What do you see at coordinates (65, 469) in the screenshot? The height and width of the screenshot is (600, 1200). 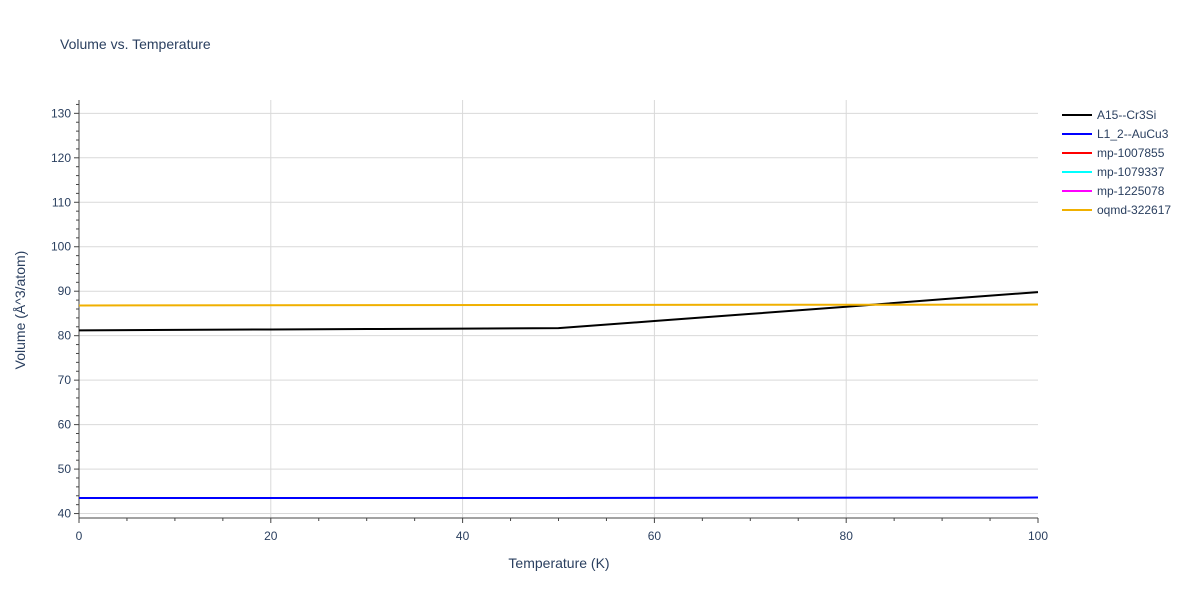 I see `y-tick-label: 50` at bounding box center [65, 469].